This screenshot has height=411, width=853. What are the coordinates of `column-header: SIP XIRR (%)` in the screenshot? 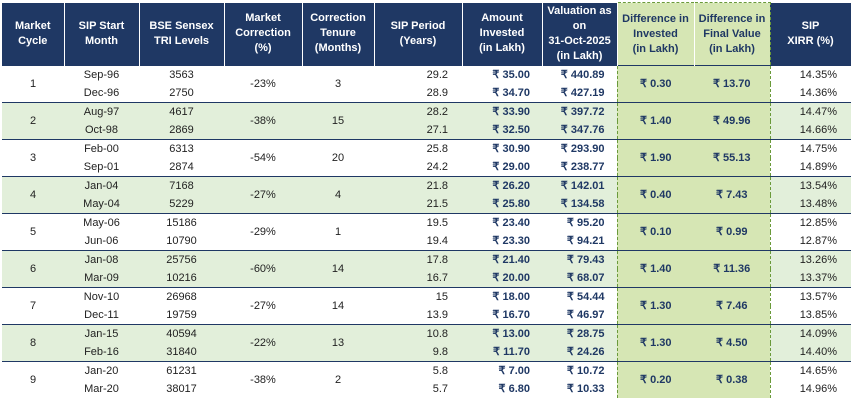 It's located at (811, 34).